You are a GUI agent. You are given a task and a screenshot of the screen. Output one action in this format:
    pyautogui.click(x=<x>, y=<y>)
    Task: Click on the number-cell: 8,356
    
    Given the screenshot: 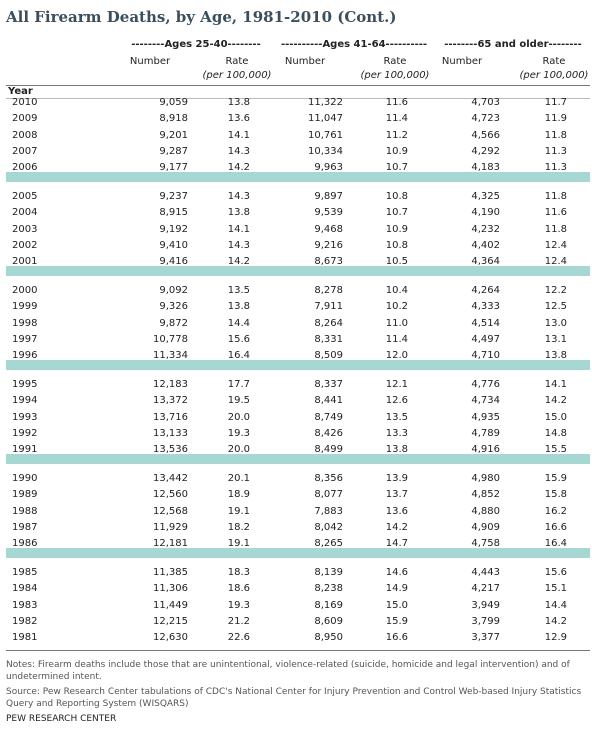 What is the action you would take?
    pyautogui.click(x=328, y=478)
    